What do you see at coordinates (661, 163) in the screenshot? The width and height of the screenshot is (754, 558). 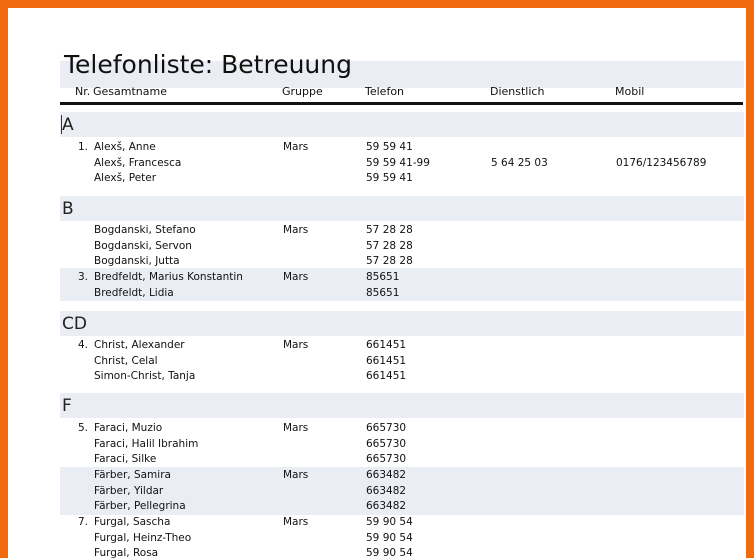 I see `cell-mobil: 0176/123456789` at bounding box center [661, 163].